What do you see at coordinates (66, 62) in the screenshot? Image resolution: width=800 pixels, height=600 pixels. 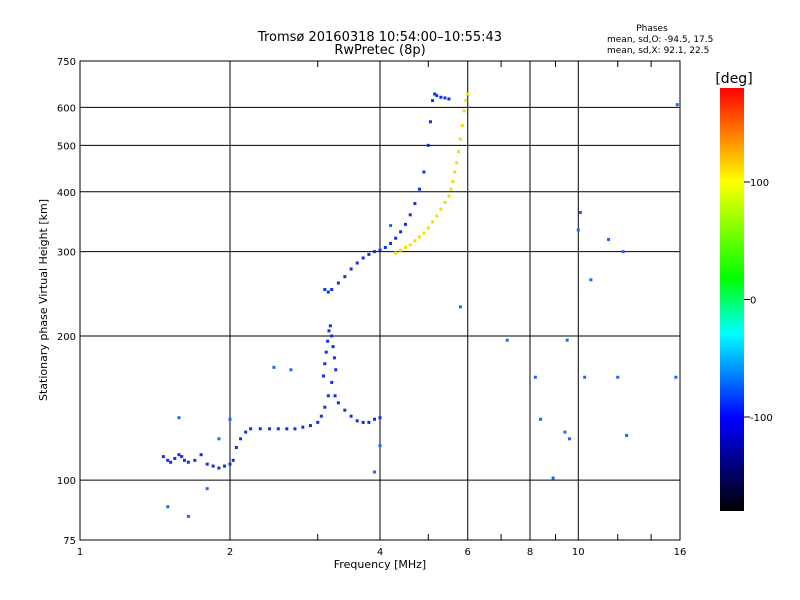 I see `y-tick-label: 750` at bounding box center [66, 62].